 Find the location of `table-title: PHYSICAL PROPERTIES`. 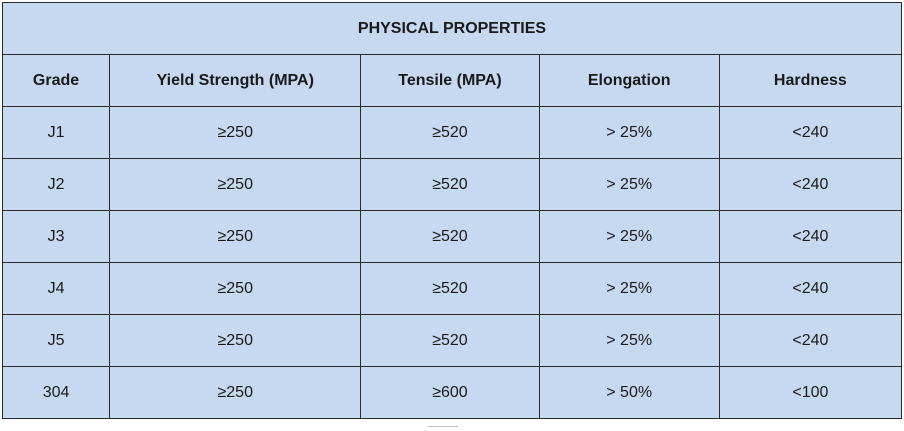

table-title: PHYSICAL PROPERTIES is located at coordinates (452, 28).